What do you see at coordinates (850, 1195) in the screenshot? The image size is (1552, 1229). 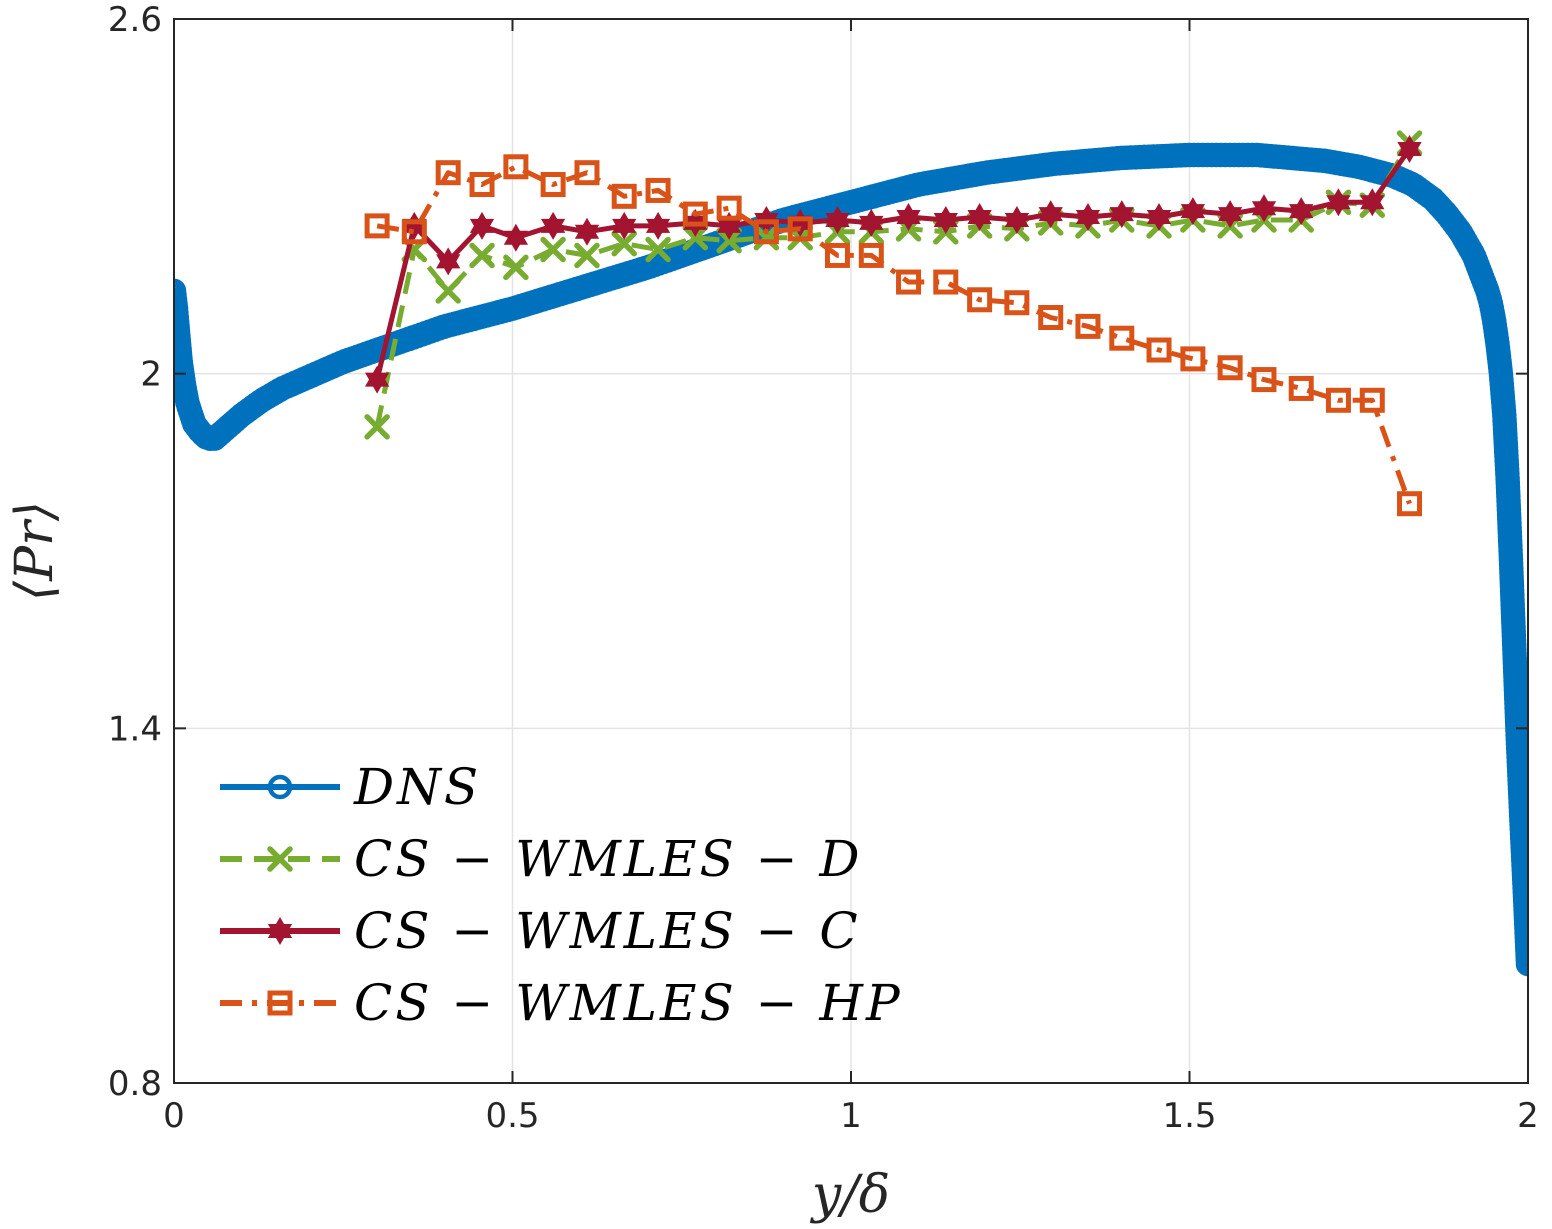 I see `x-axis-label: y/δ` at bounding box center [850, 1195].